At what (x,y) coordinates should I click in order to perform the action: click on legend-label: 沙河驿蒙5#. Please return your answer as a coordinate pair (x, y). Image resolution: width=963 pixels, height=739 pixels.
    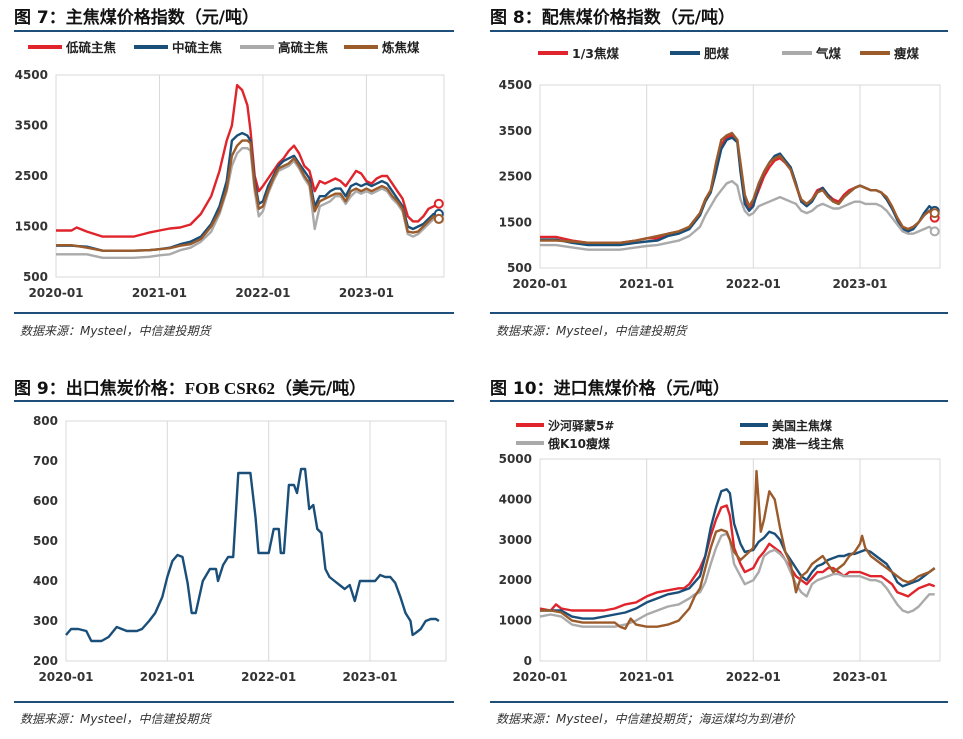
    Looking at the image, I should click on (581, 425).